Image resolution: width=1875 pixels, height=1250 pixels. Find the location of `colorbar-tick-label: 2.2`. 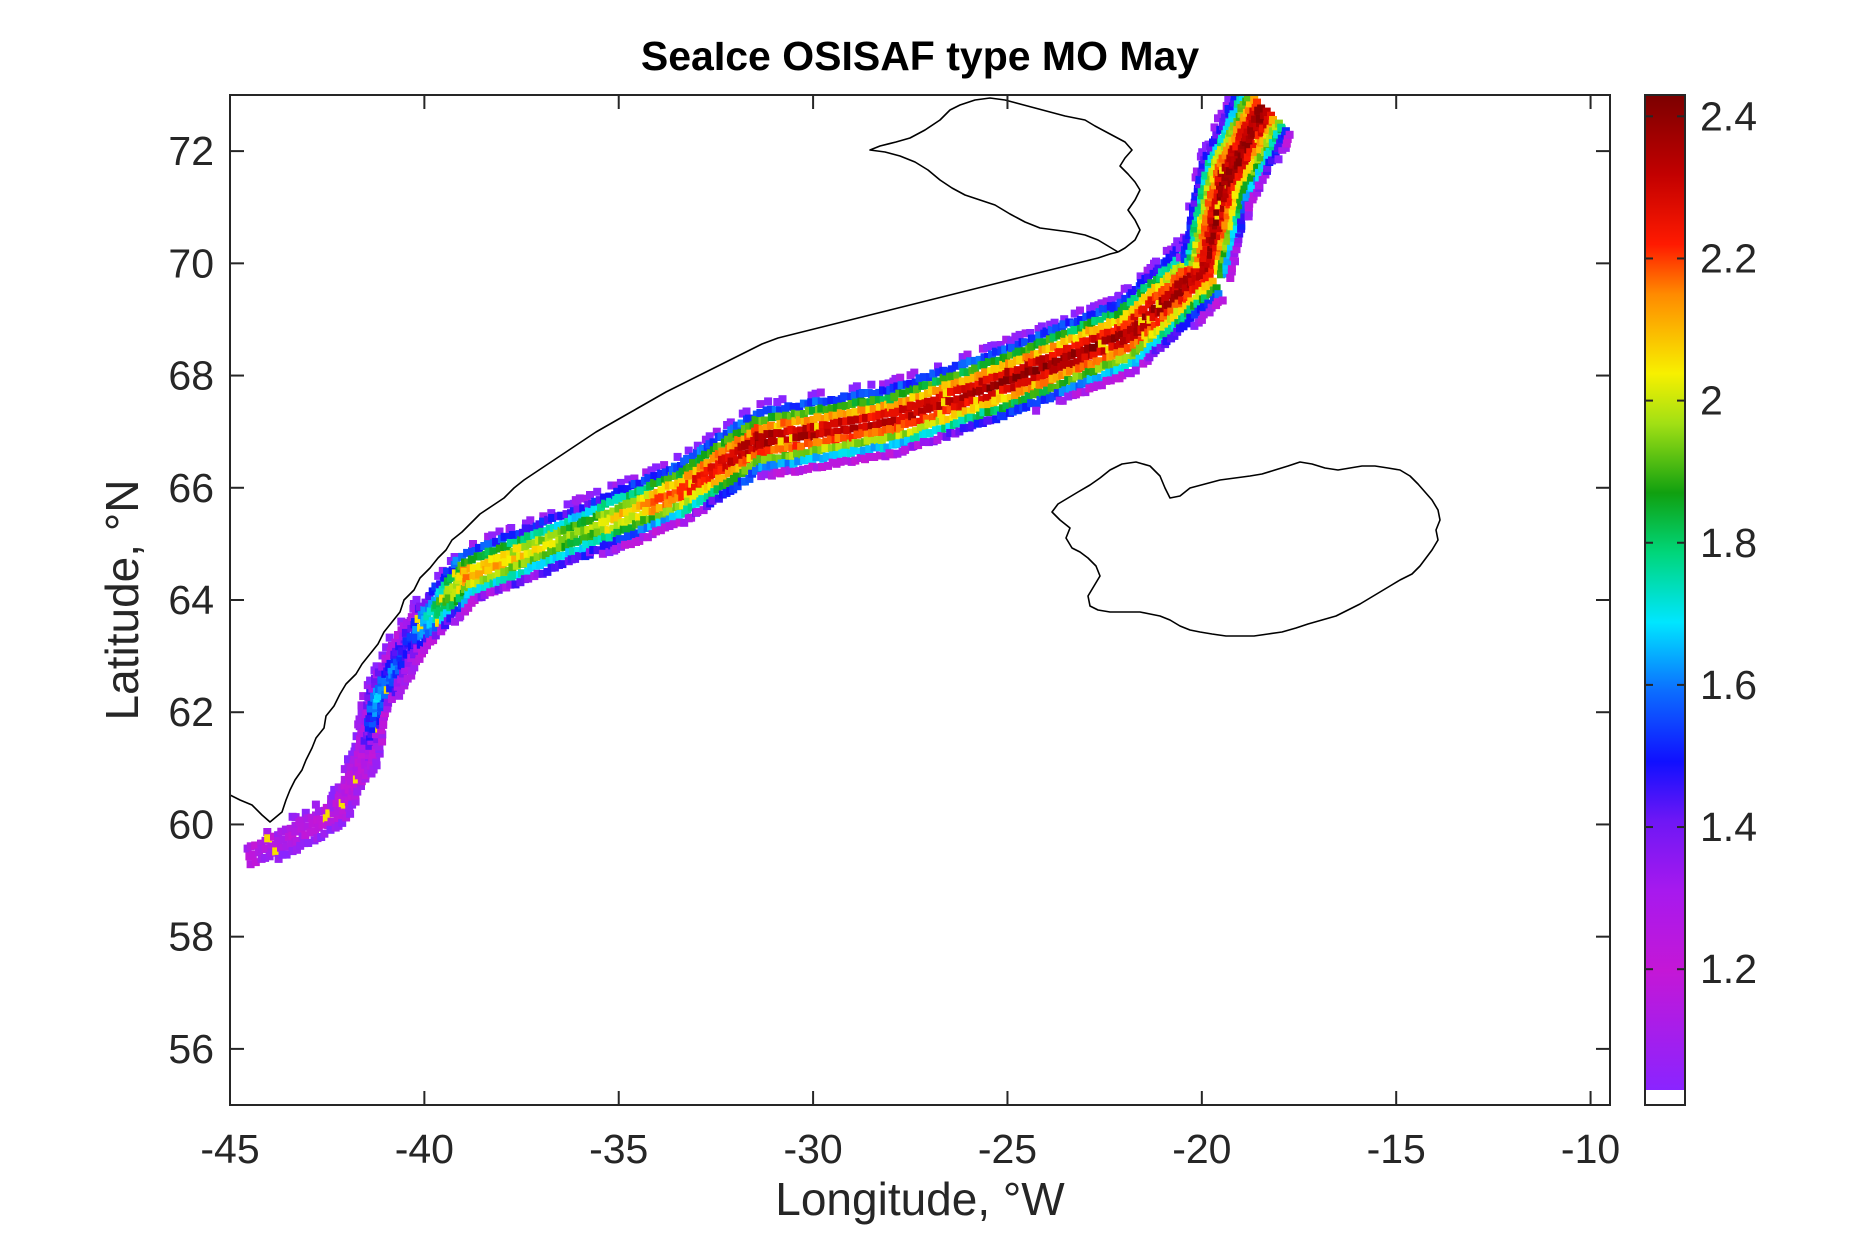

colorbar-tick-label: 2.2 is located at coordinates (1728, 258).